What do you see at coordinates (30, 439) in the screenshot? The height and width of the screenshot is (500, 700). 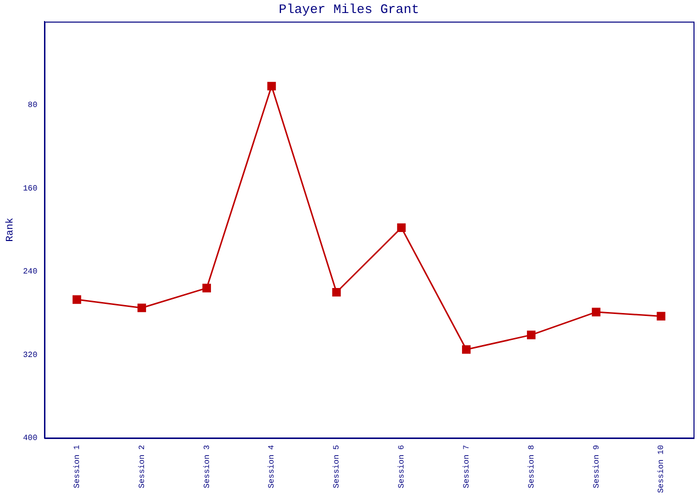 I see `y-tick-label: 400` at bounding box center [30, 439].